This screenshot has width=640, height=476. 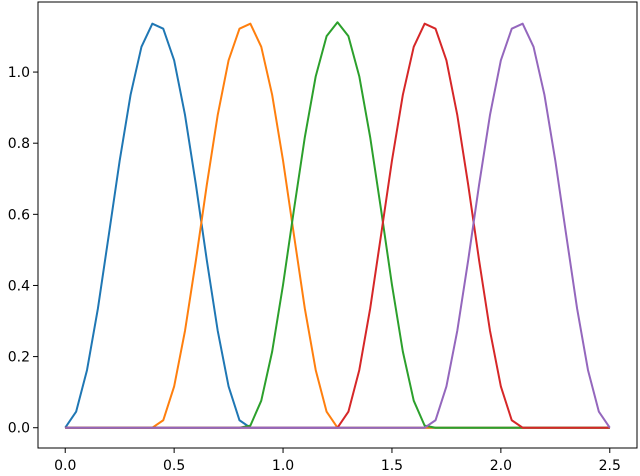 I want to click on x-tick-label: 2.0, so click(x=501, y=466).